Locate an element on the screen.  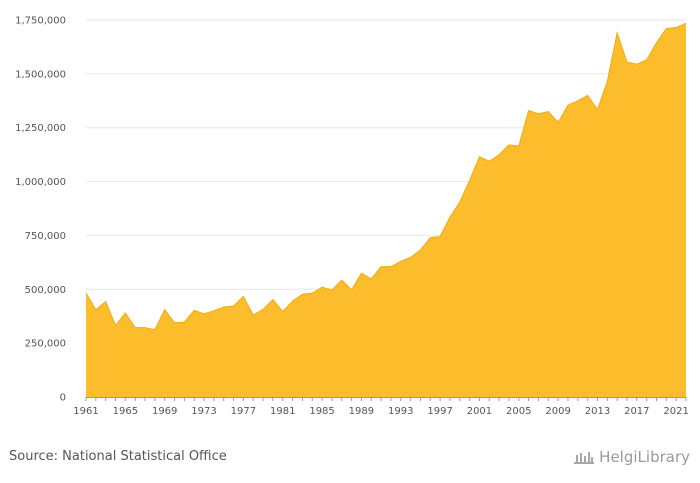
x-tick-label: 1969 is located at coordinates (164, 411).